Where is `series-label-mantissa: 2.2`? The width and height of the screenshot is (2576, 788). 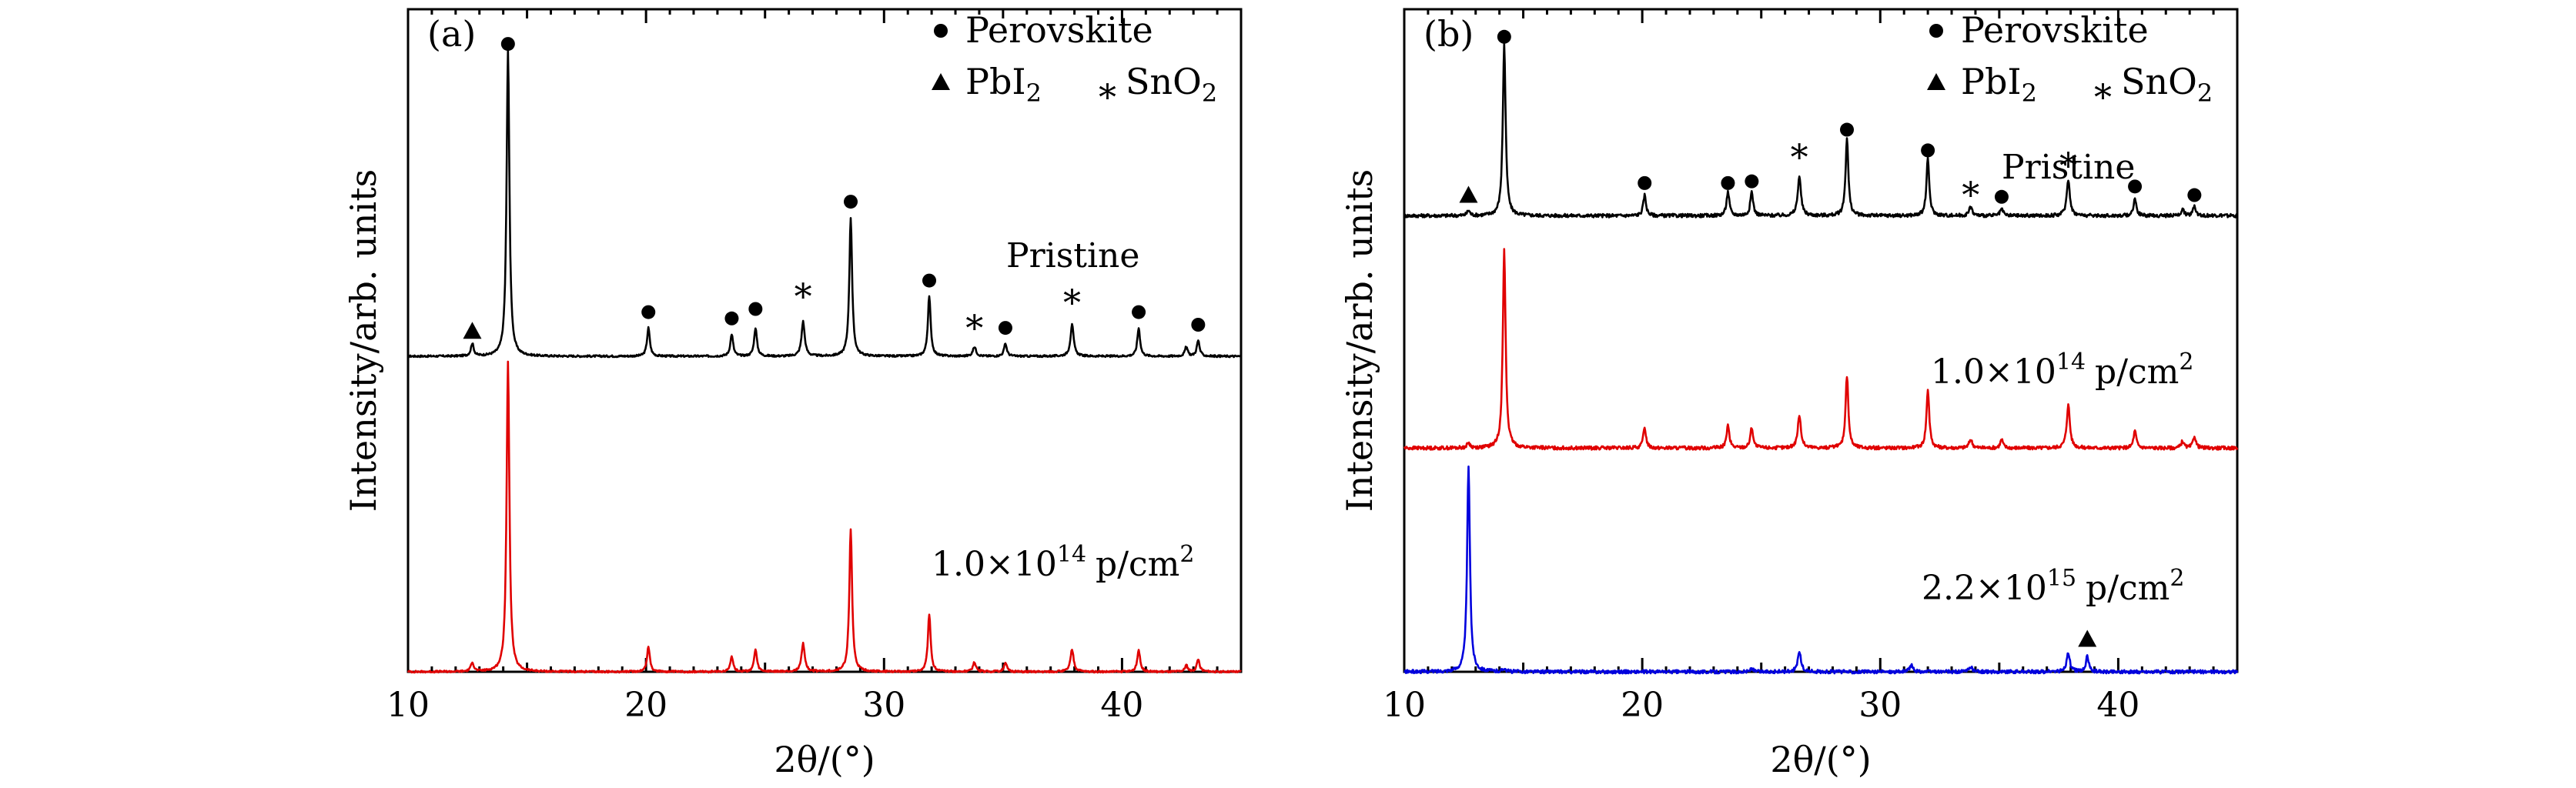 series-label-mantissa: 2.2 is located at coordinates (1949, 588).